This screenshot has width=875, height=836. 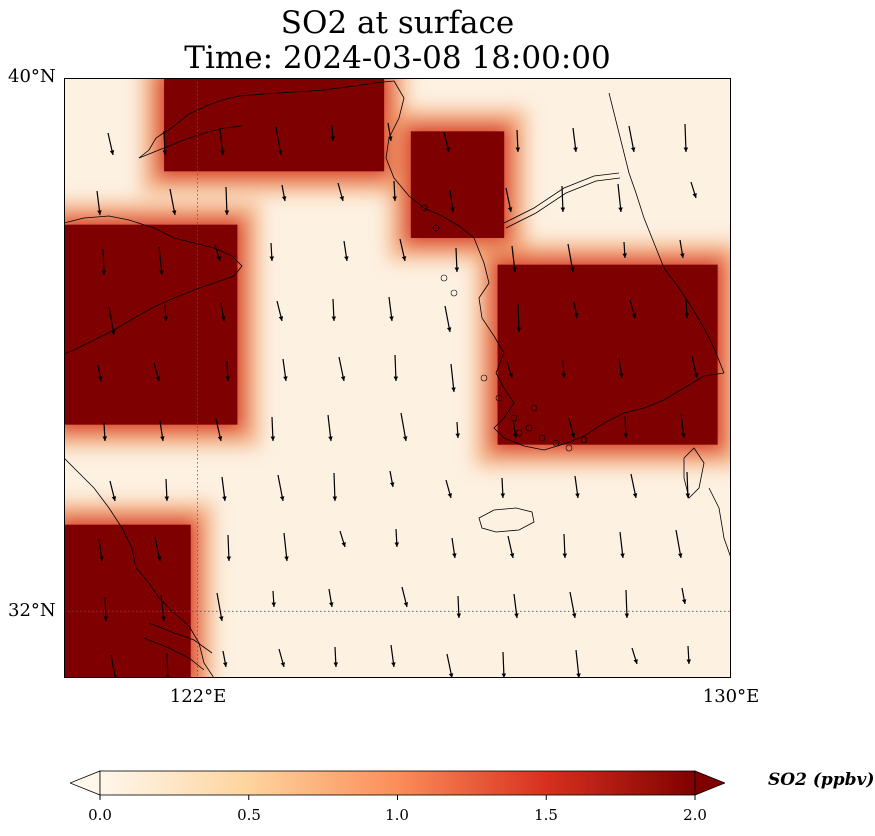 What do you see at coordinates (32, 76) in the screenshot?
I see `lat-label-40: 40°N` at bounding box center [32, 76].